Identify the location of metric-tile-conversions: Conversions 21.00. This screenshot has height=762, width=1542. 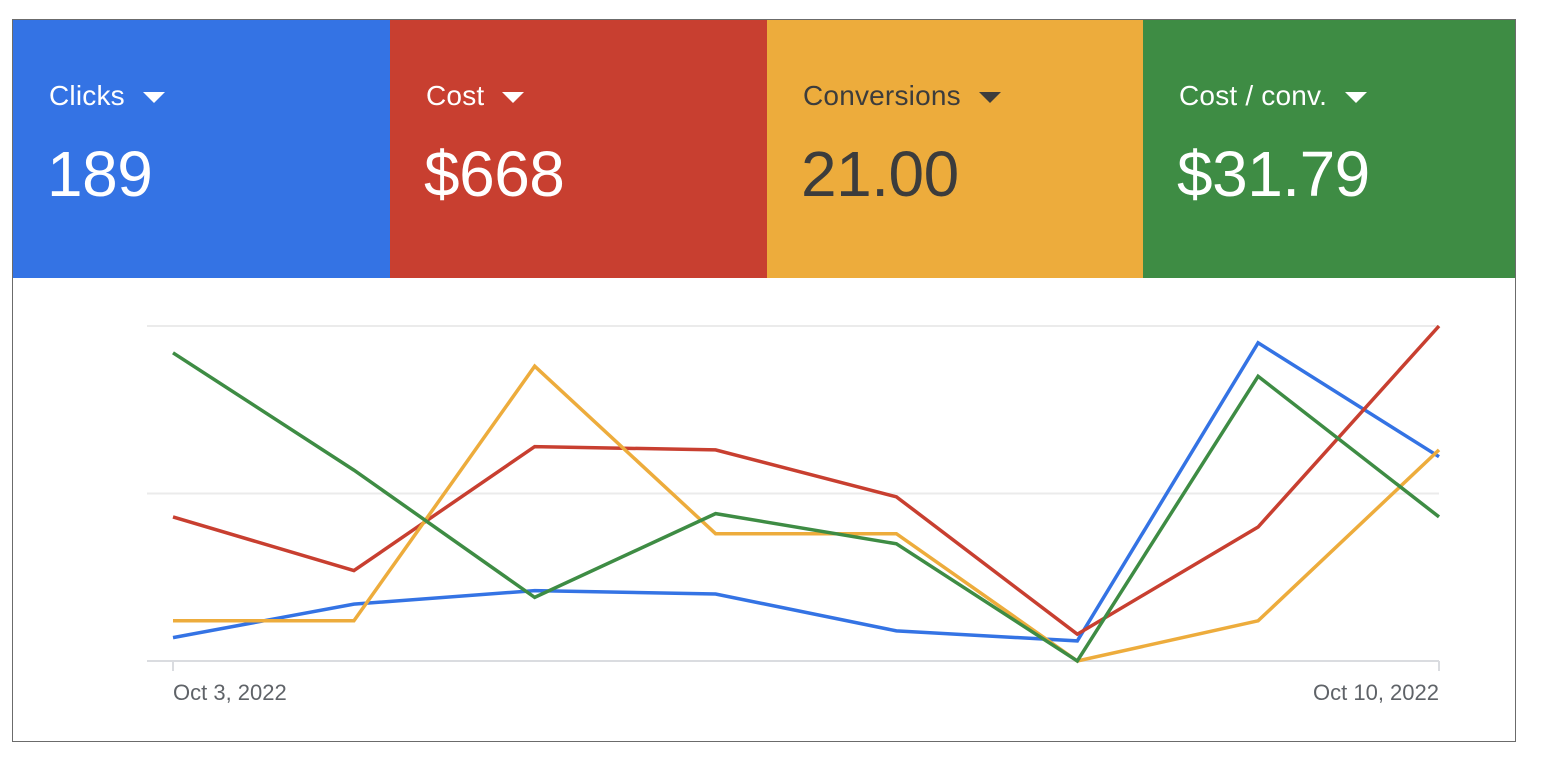
(955, 149).